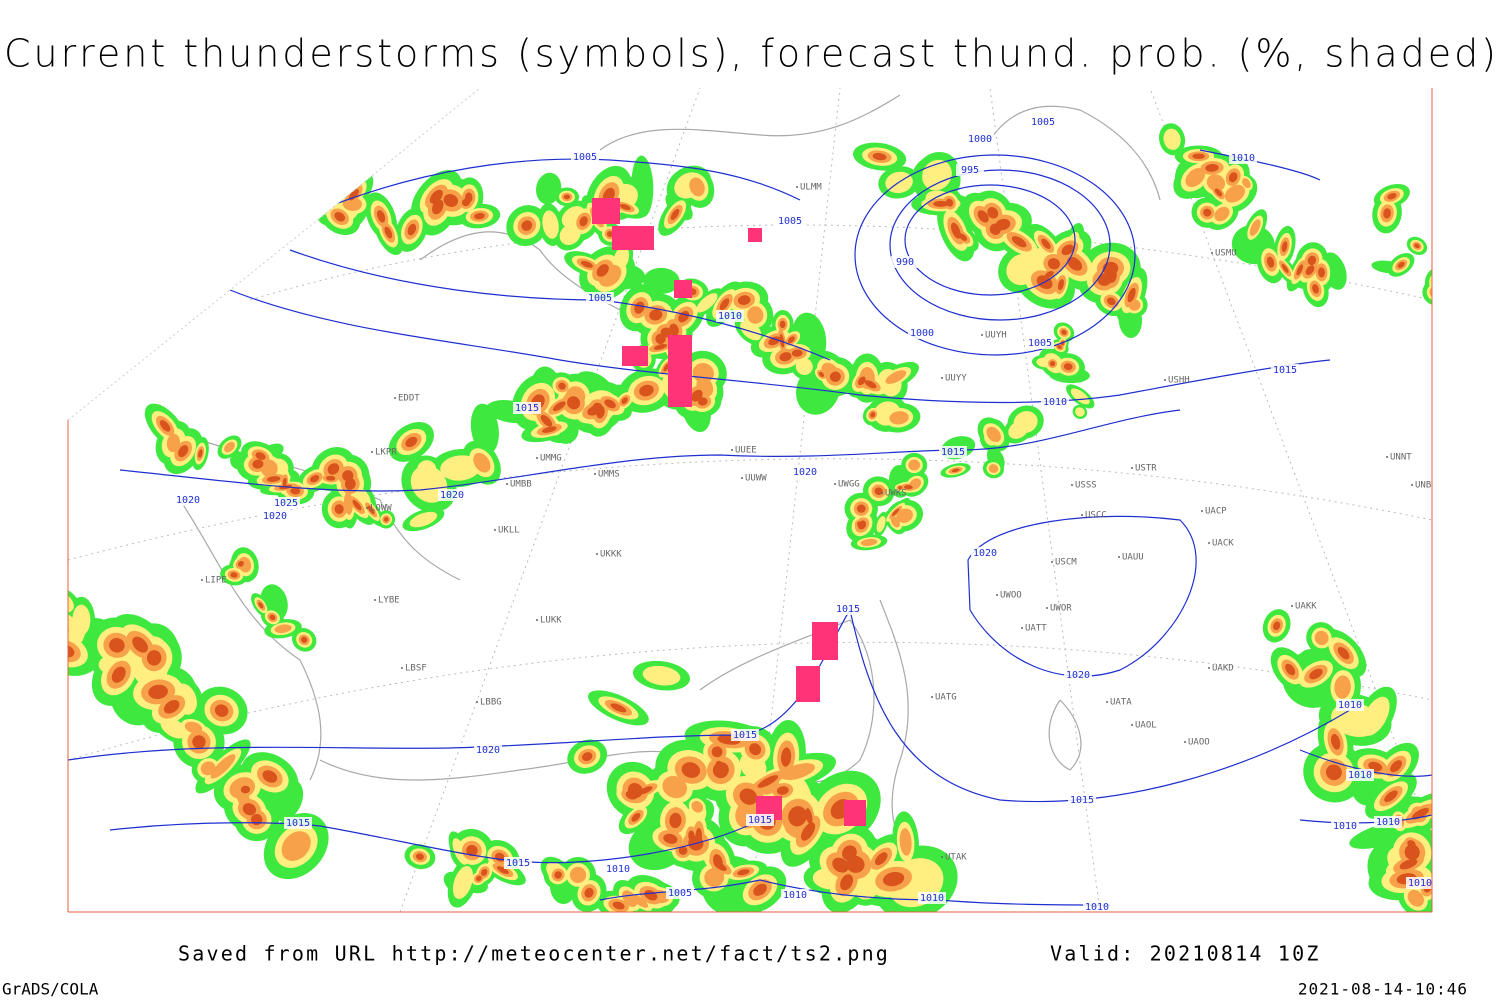 The image size is (1500, 1004). What do you see at coordinates (1226, 254) in the screenshot?
I see `station-label: USMU` at bounding box center [1226, 254].